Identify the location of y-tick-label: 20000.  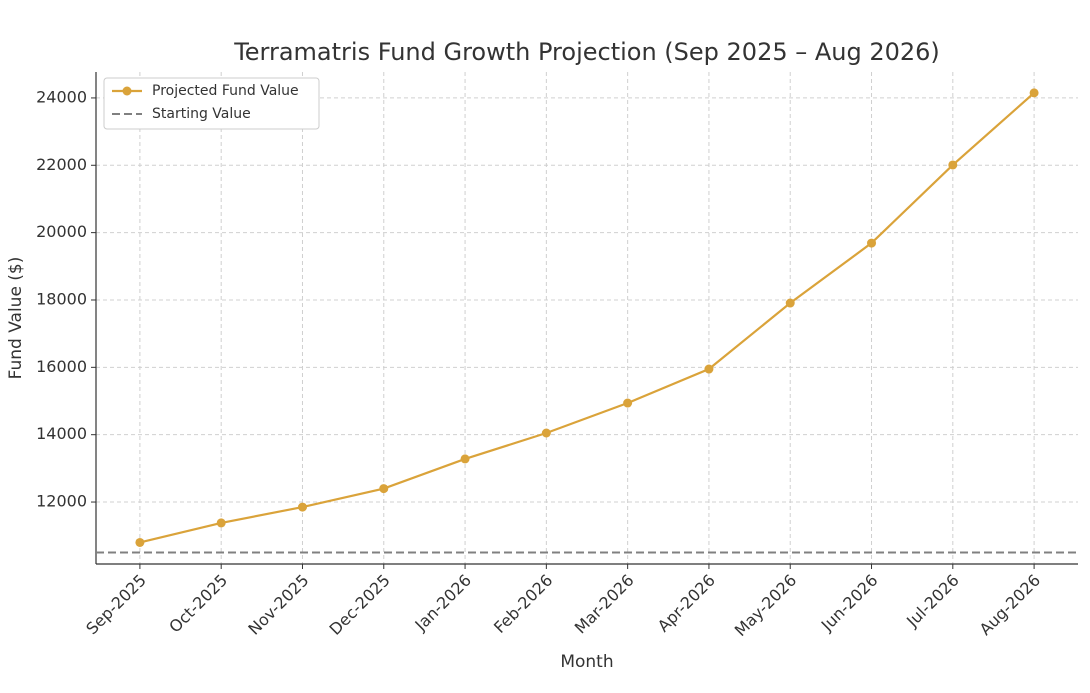
(61, 231).